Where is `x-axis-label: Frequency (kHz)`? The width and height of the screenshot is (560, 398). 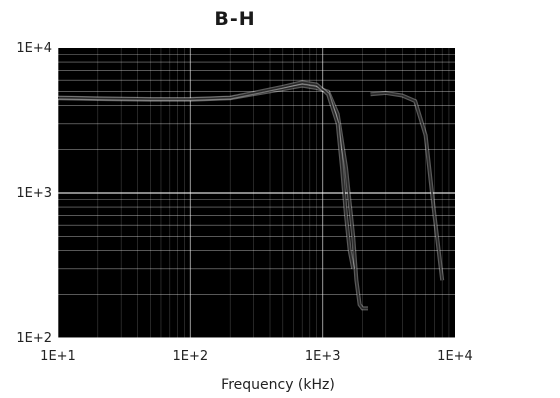
x-axis-label: Frequency (kHz) is located at coordinates (278, 385).